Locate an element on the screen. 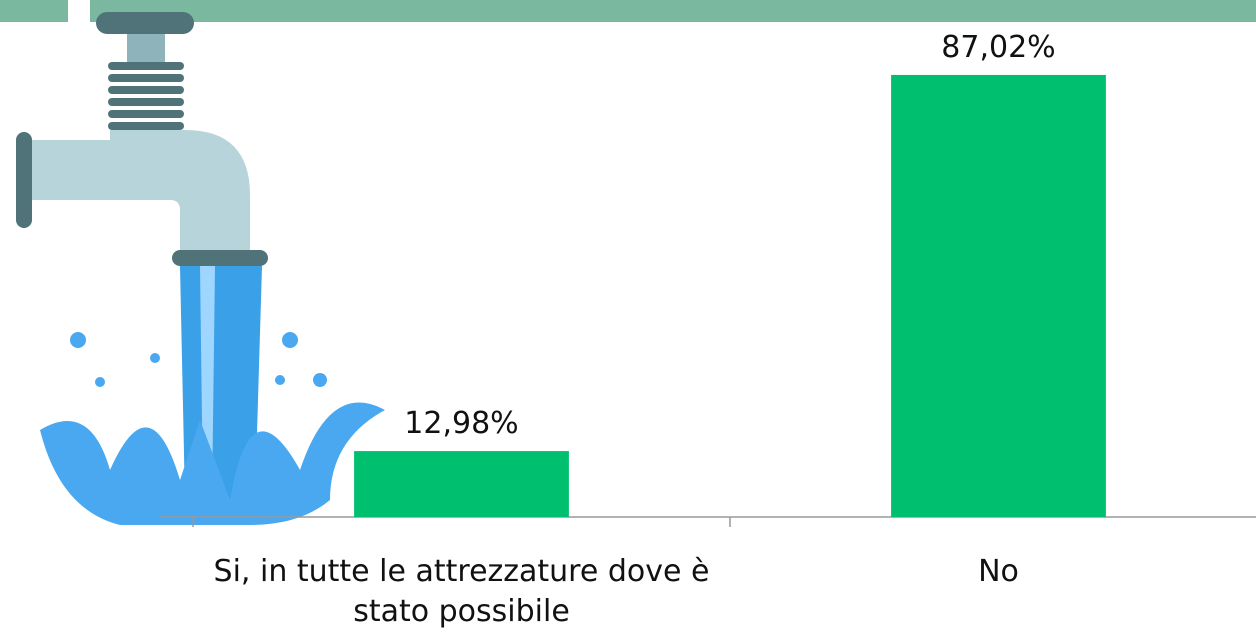  header-gap is located at coordinates (79, 11).